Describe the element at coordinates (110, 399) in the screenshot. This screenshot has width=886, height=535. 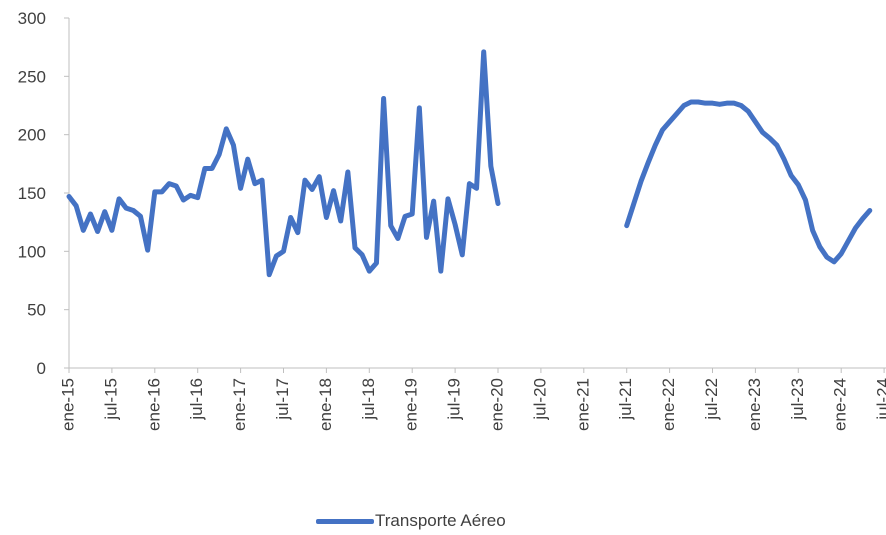
I see `x-tick-label: jul-15` at that location.